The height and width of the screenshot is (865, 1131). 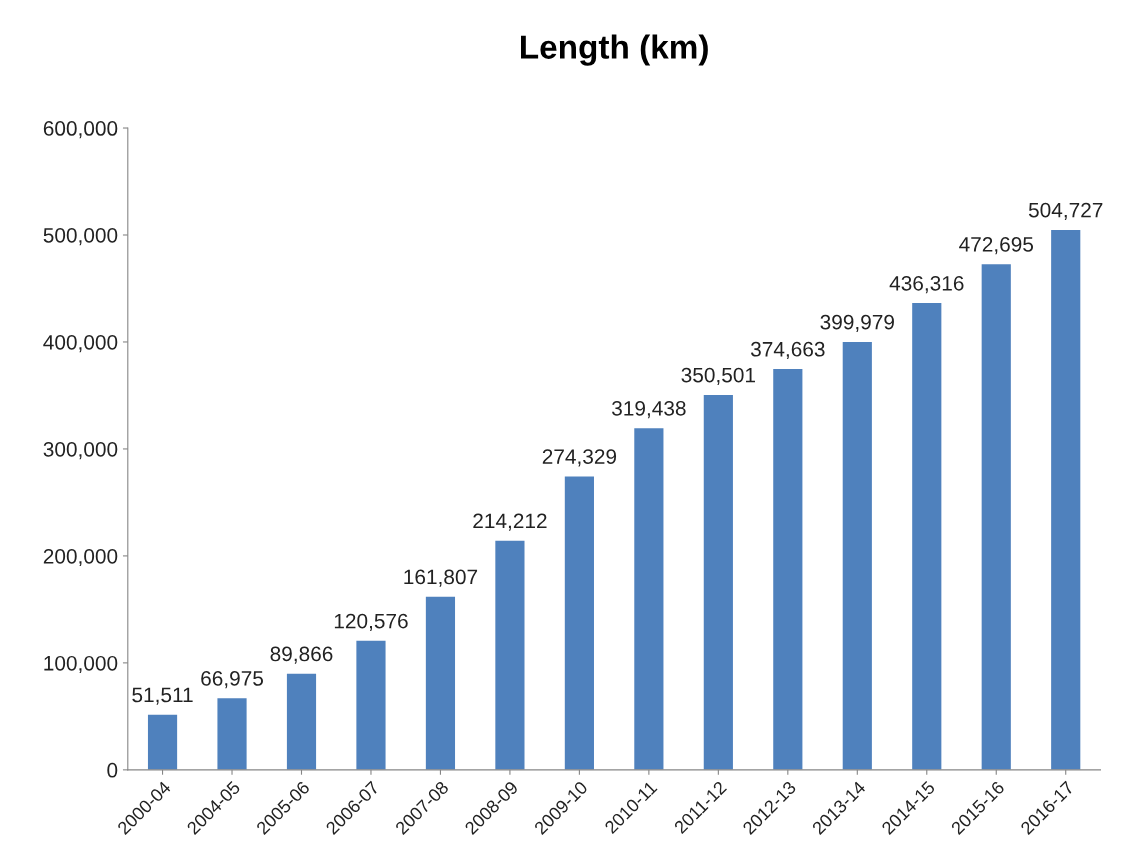 What do you see at coordinates (301, 655) in the screenshot?
I see `data-label: 89,866` at bounding box center [301, 655].